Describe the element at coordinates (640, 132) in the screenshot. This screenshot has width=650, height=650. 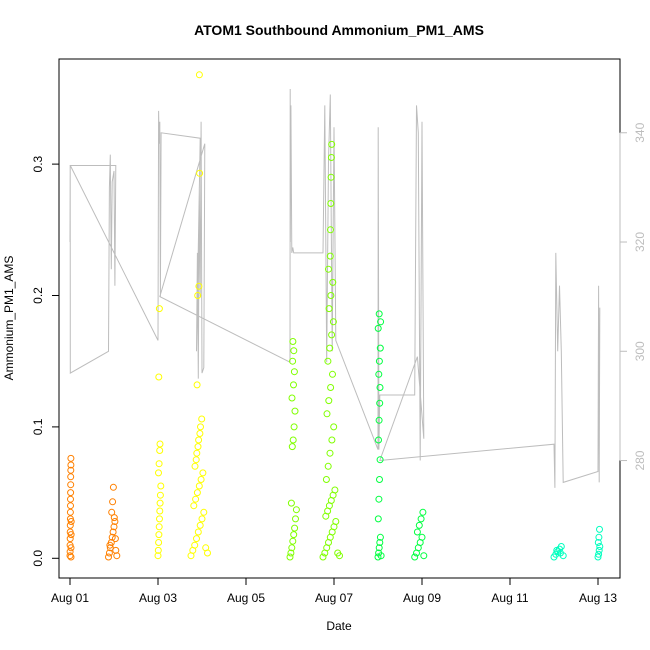
I see `y2-tick-label: 340` at that location.